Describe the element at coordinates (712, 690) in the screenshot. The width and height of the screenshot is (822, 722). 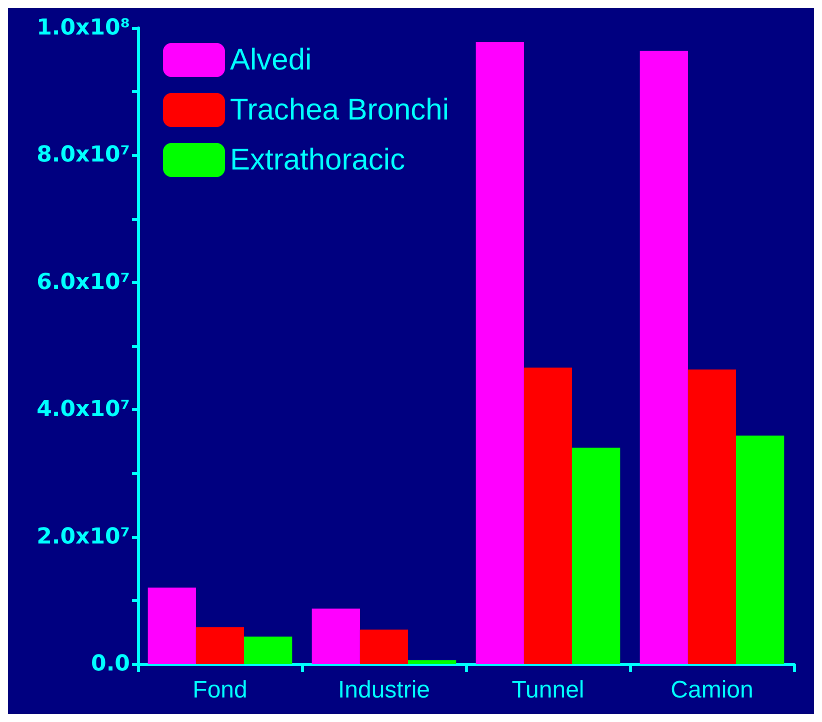
I see `x-tick-label: Camion` at that location.